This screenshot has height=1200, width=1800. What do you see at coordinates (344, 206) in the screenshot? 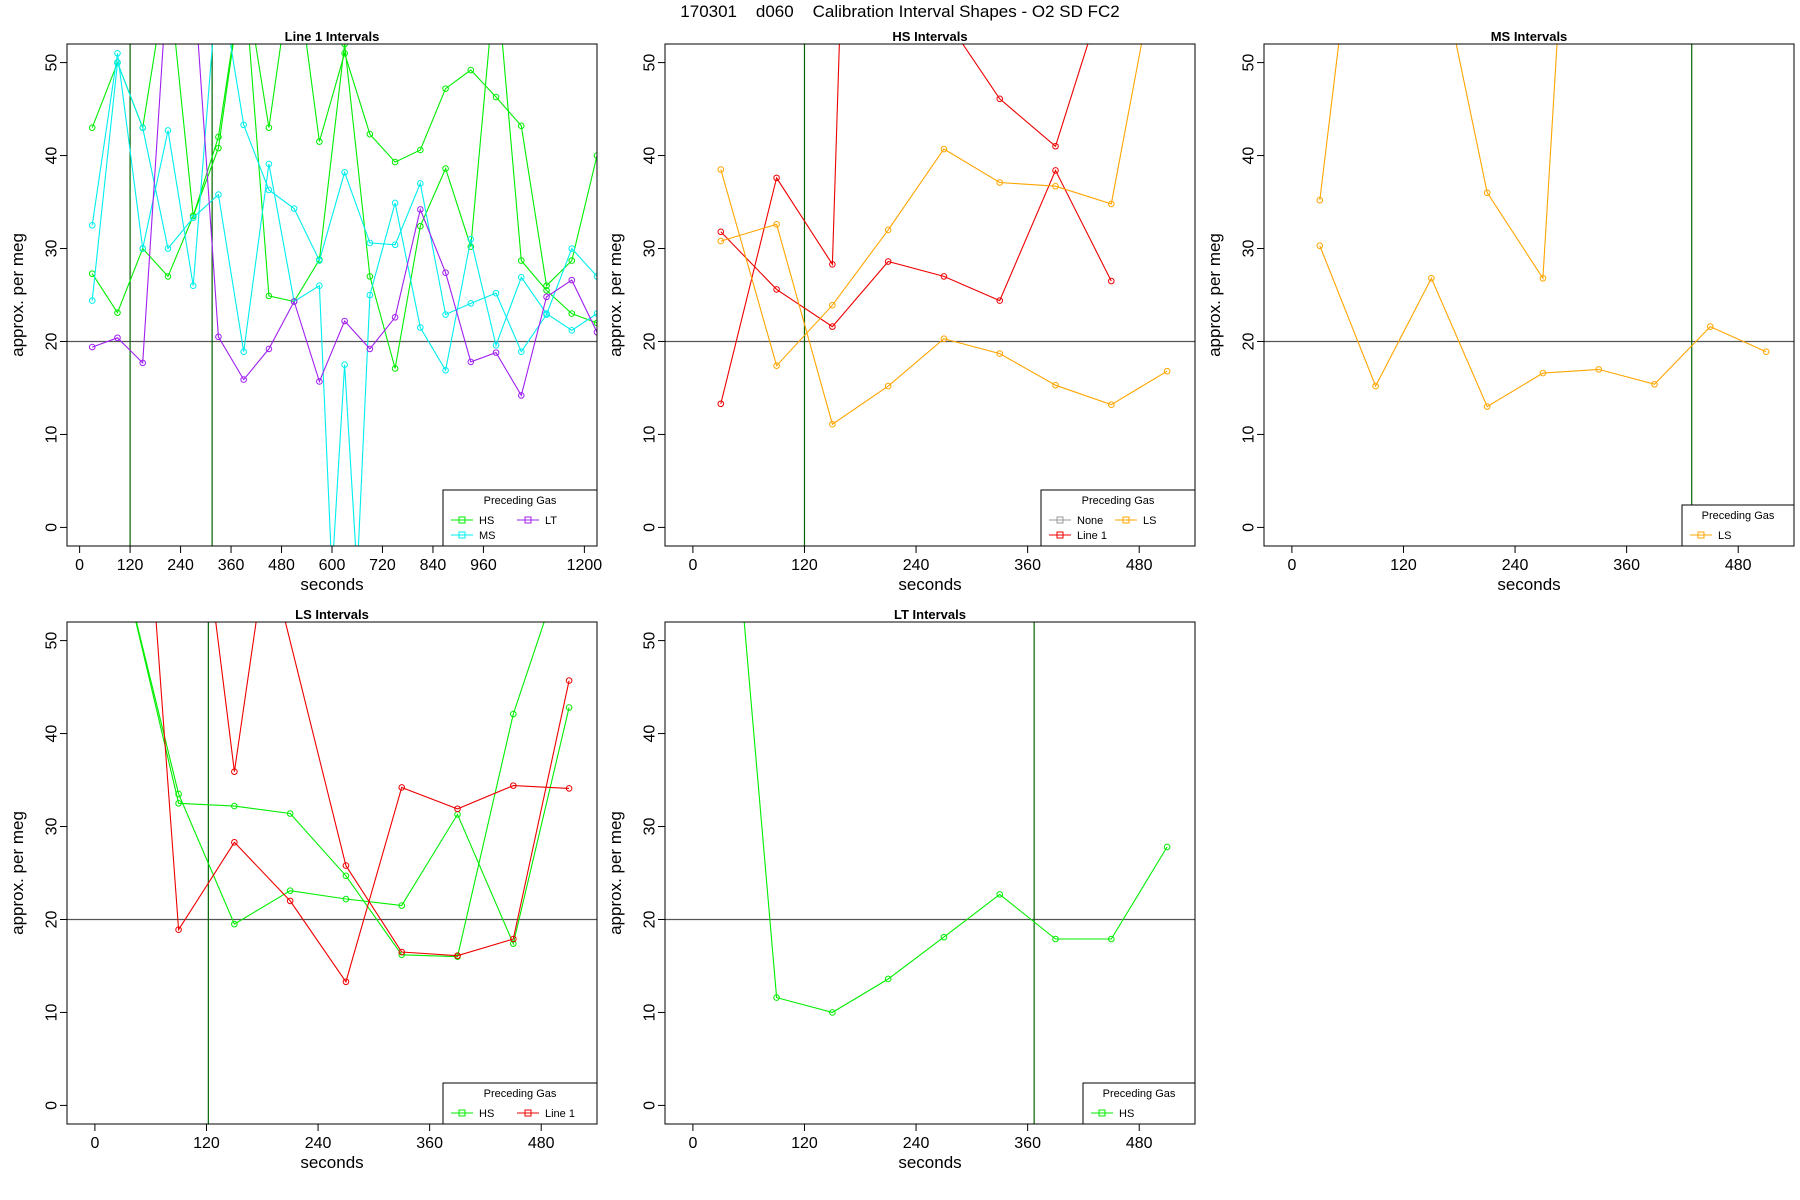
I see `series-line-hs` at bounding box center [344, 206].